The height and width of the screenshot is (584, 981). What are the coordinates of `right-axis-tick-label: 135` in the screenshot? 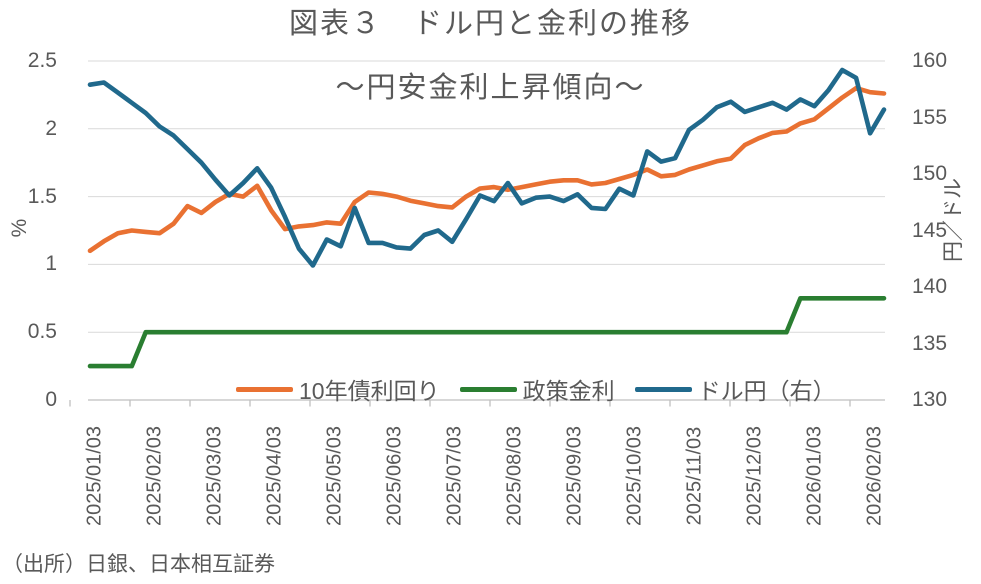 It's located at (930, 343).